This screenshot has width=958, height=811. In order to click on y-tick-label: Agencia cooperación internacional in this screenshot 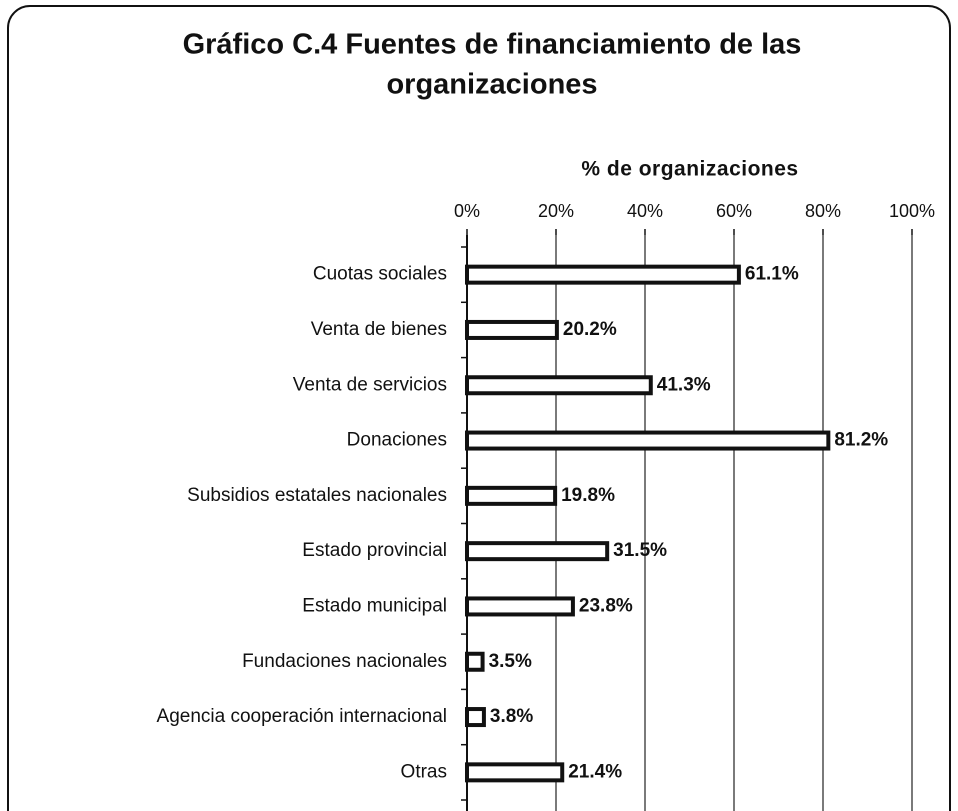, I will do `click(302, 716)`.